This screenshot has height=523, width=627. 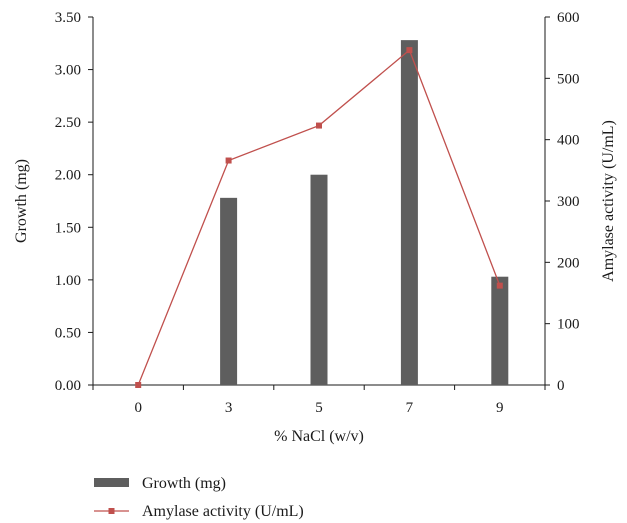 What do you see at coordinates (568, 263) in the screenshot?
I see `y2-tick-label: 200` at bounding box center [568, 263].